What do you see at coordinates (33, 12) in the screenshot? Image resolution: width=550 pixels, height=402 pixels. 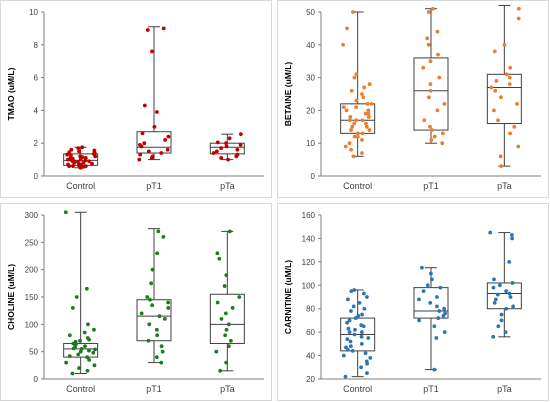 I see `y-tick-label: 10` at bounding box center [33, 12].